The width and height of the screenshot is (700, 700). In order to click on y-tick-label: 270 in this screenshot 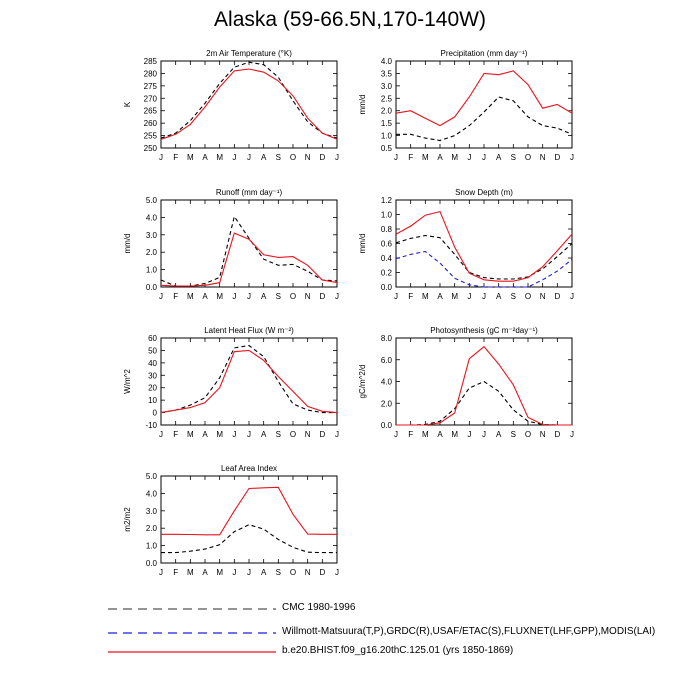, I will do `click(151, 98)`.